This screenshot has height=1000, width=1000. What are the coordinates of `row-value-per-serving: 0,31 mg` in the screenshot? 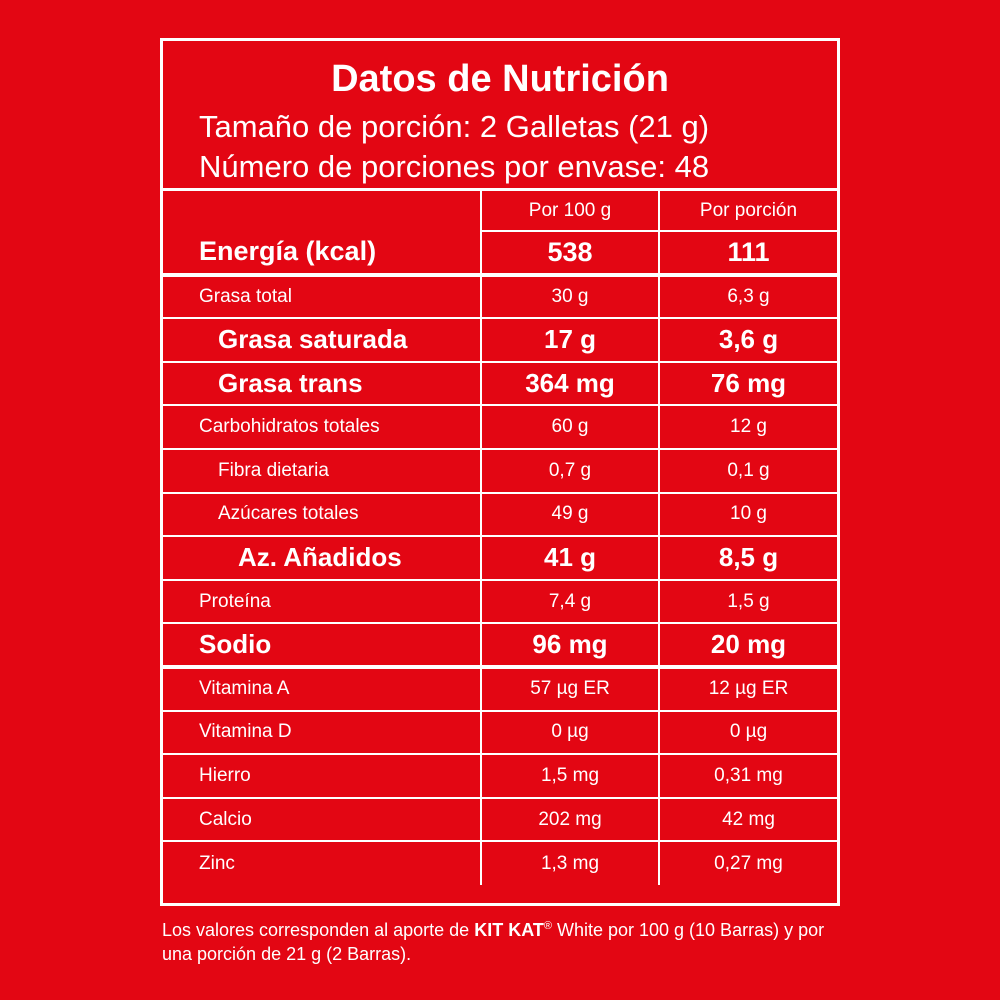 It's located at (747, 776).